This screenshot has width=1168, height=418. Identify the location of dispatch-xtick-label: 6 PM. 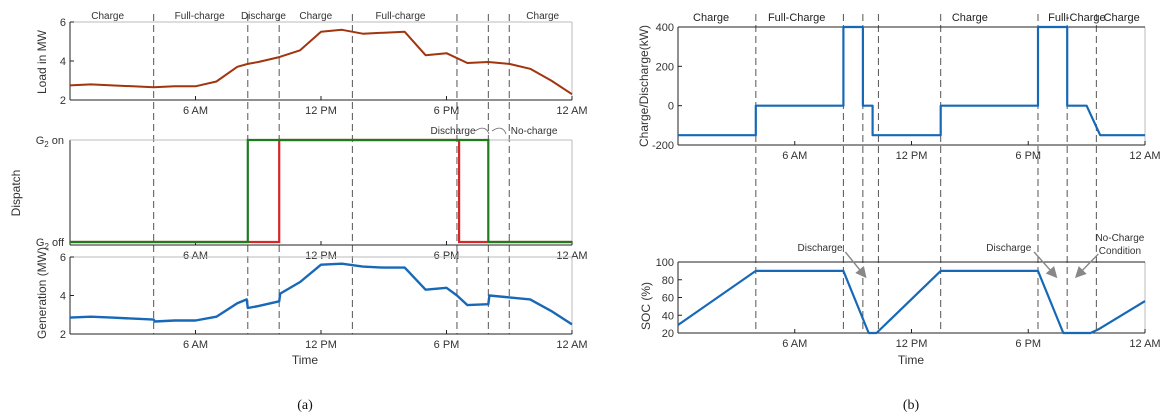
(447, 256).